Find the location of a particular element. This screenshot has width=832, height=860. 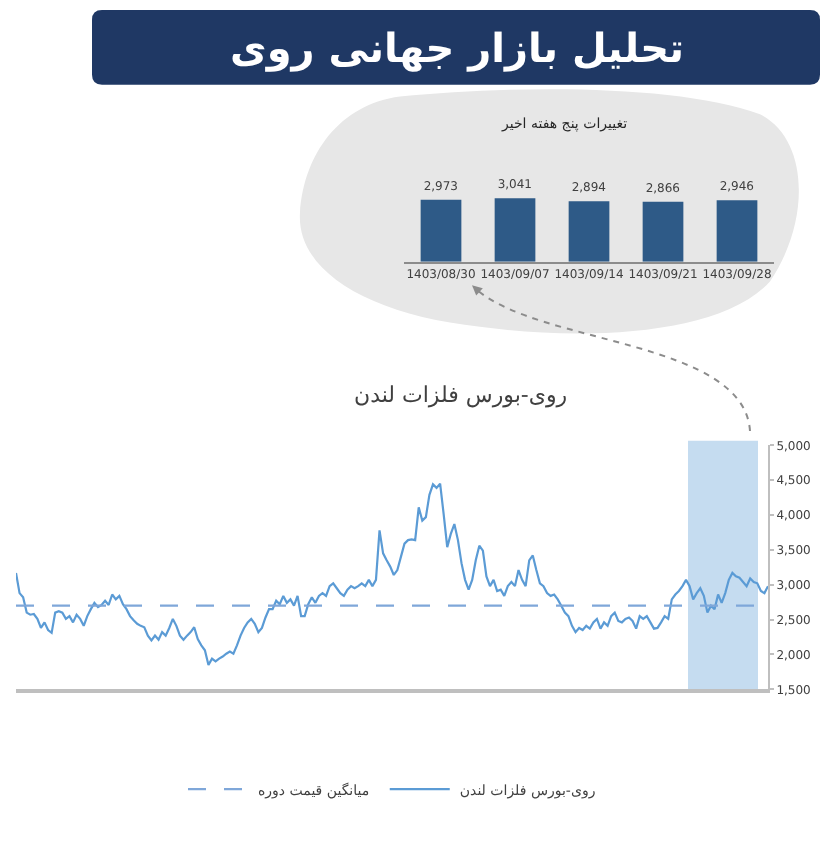

text: تحلیل بازار جهانی روی is located at coordinates (457, 48).